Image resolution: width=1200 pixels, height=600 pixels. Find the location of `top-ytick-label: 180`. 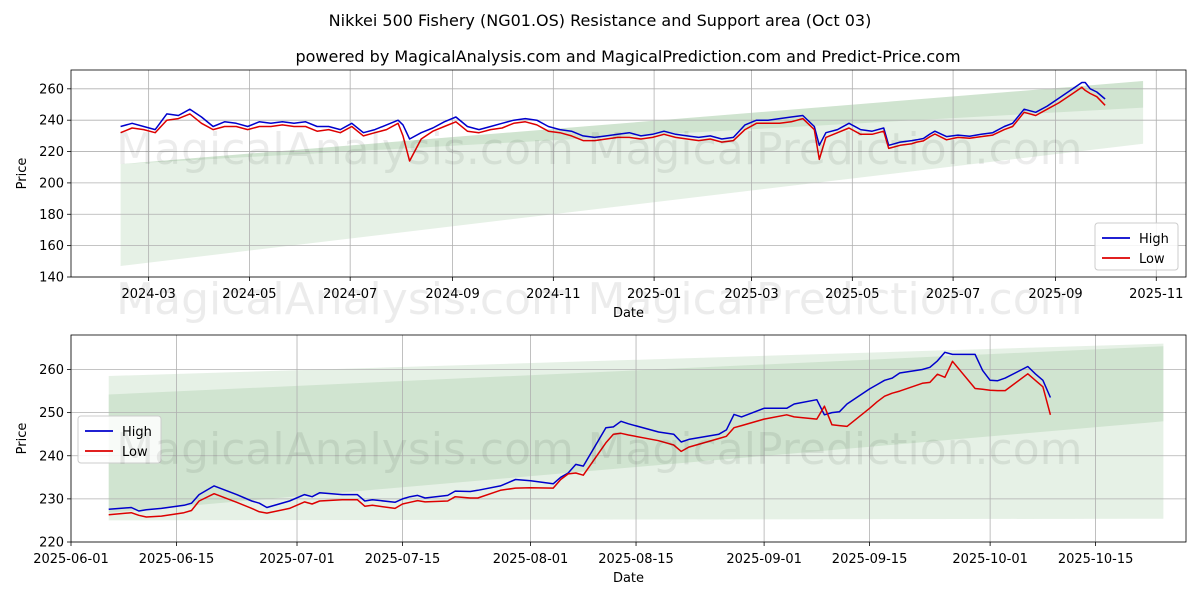

top-ytick-label: 180 is located at coordinates (51, 215).